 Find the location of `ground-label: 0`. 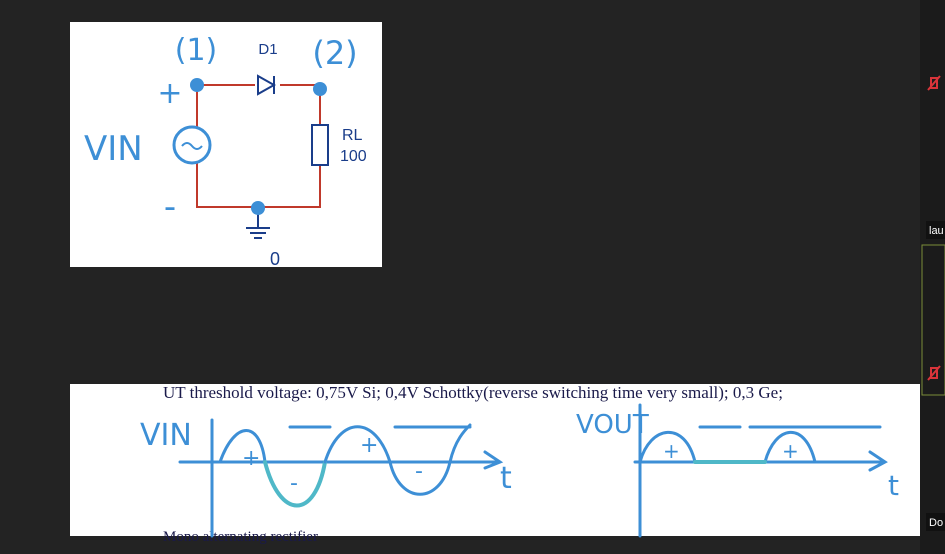

ground-label: 0 is located at coordinates (275, 259).